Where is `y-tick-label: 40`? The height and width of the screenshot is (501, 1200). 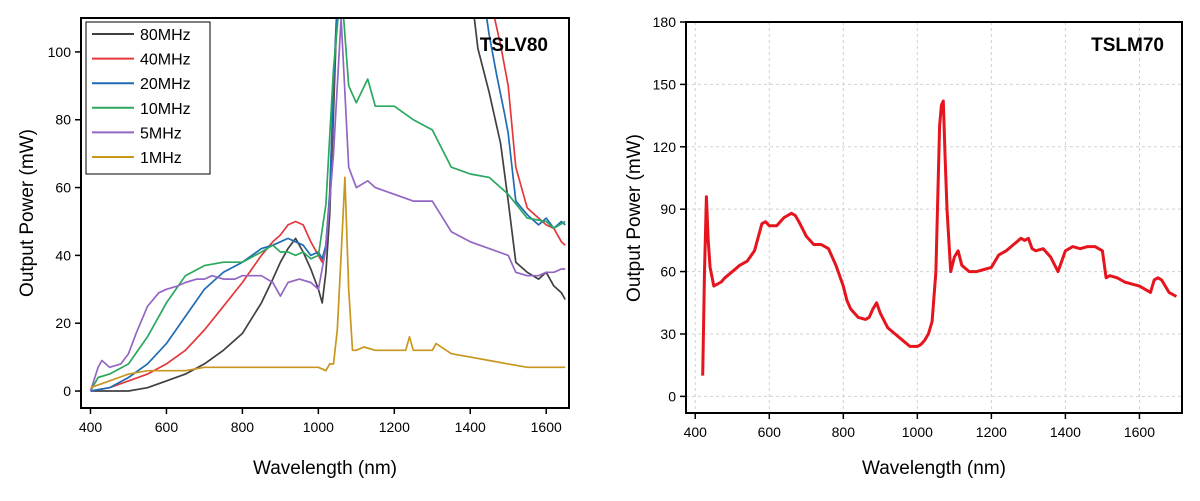 y-tick-label: 40 is located at coordinates (63, 255).